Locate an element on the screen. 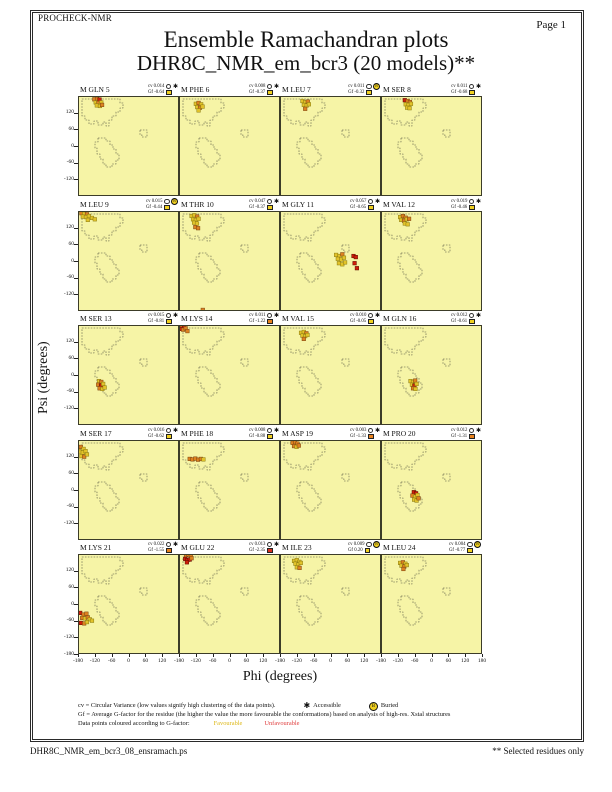 Image resolution: width=612 pixels, height=792 pixels. x-axis-label: Phi (degrees) is located at coordinates (280, 676).